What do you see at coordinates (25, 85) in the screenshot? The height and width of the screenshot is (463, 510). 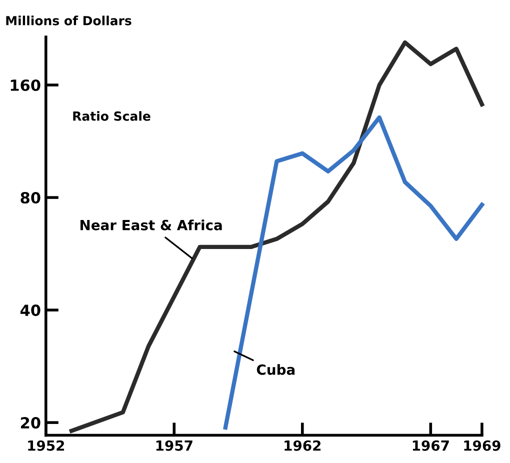 I see `y-tick-label: 160` at bounding box center [25, 85].